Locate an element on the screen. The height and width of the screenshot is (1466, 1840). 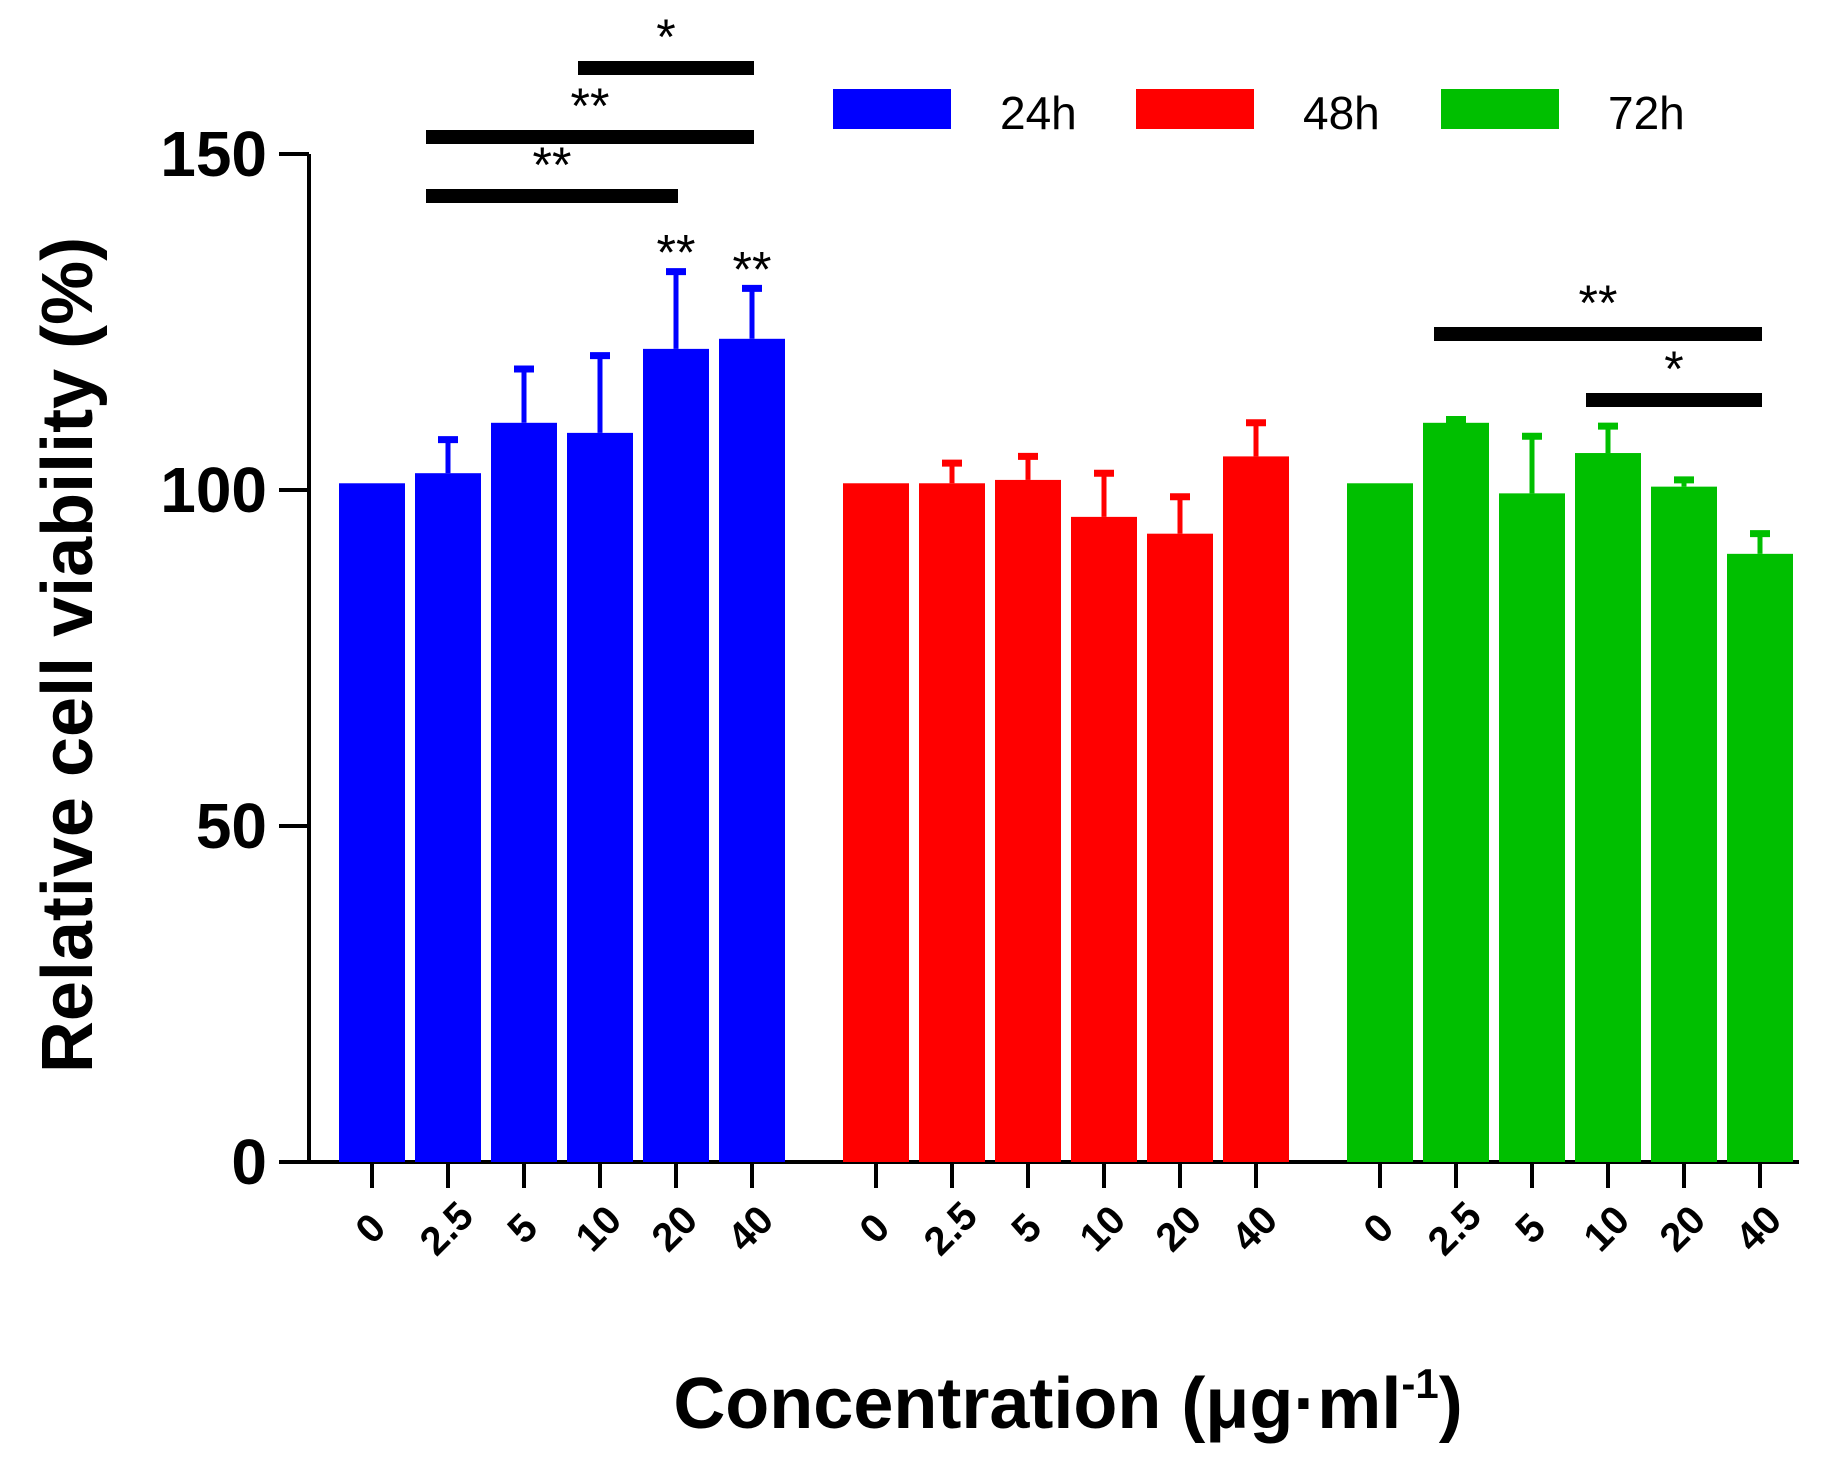
y-tick-label: 50 is located at coordinates (231, 826).